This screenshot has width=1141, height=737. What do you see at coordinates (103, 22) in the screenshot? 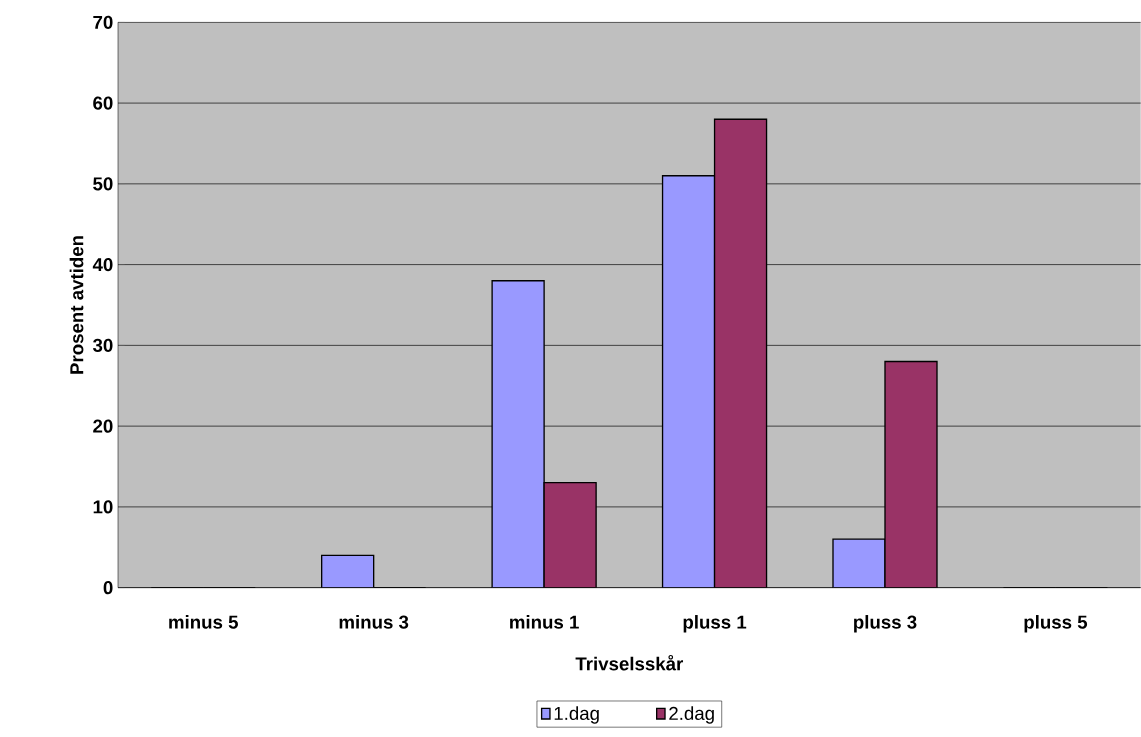
I see `y-tick-label: 70` at bounding box center [103, 22].